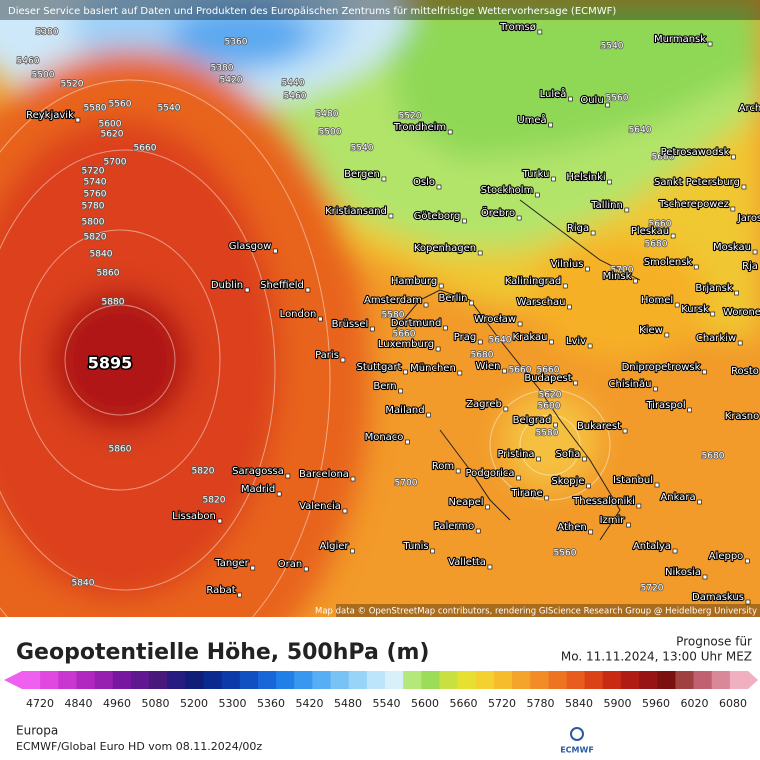 This screenshot has height=760, width=760. Describe the element at coordinates (110, 363) in the screenshot. I see `high-label: 5895` at that location.